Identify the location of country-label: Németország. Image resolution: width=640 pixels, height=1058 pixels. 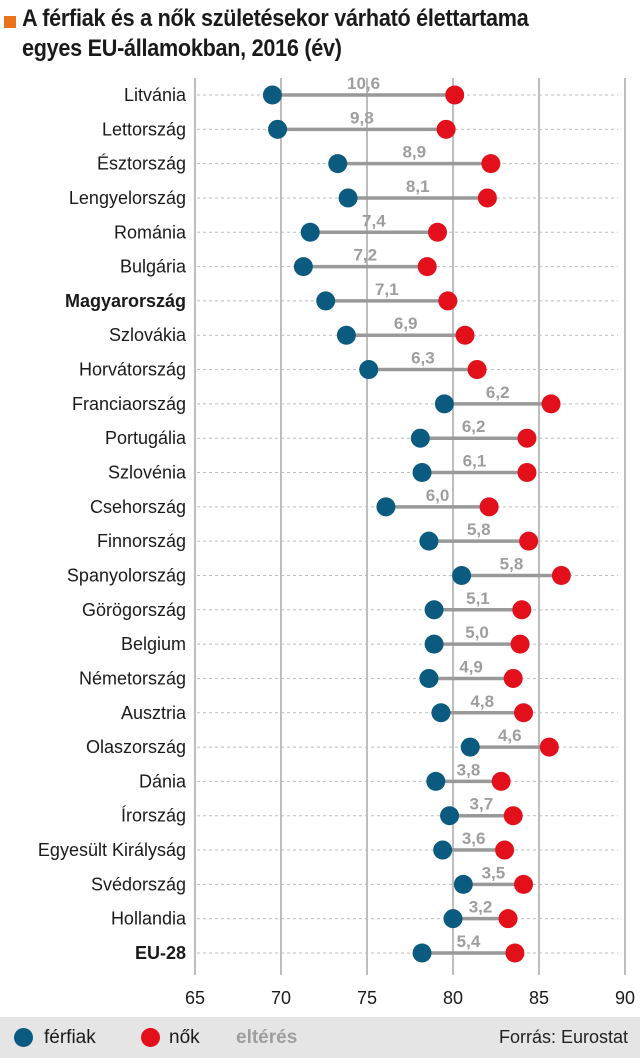
(132, 678).